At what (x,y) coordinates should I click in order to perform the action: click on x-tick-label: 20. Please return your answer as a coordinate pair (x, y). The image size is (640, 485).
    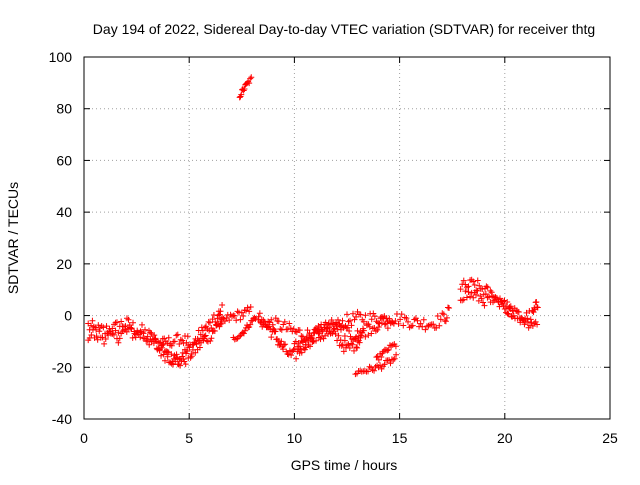
    Looking at the image, I should click on (505, 438).